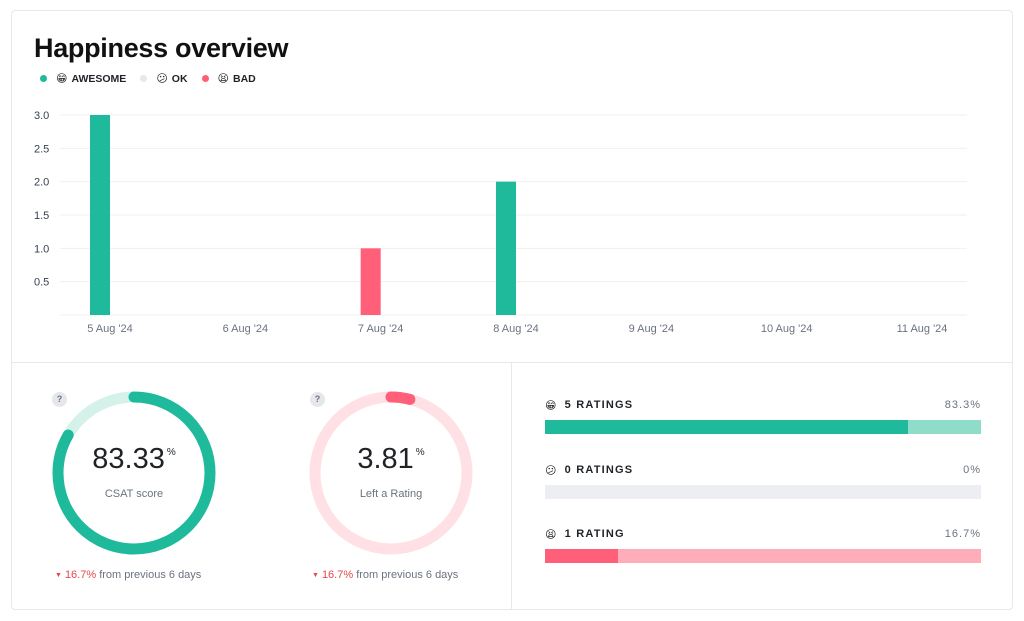 The width and height of the screenshot is (1024, 621). Describe the element at coordinates (244, 78) in the screenshot. I see `legend-label-bad: BAD` at that location.